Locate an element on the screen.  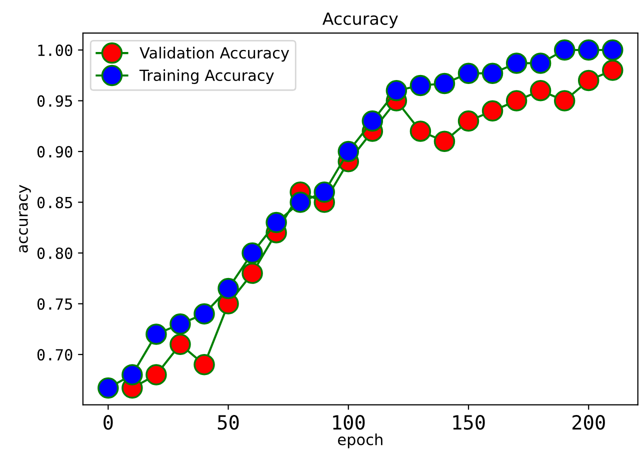
chart-title: Accuracy is located at coordinates (360, 20).